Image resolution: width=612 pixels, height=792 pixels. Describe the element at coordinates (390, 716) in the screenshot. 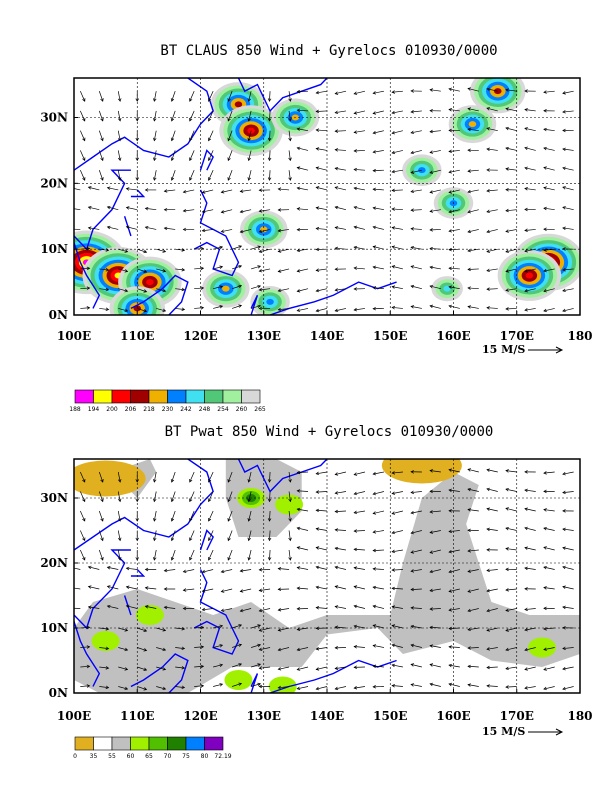

I see `x-tick-label: 150E` at that location.